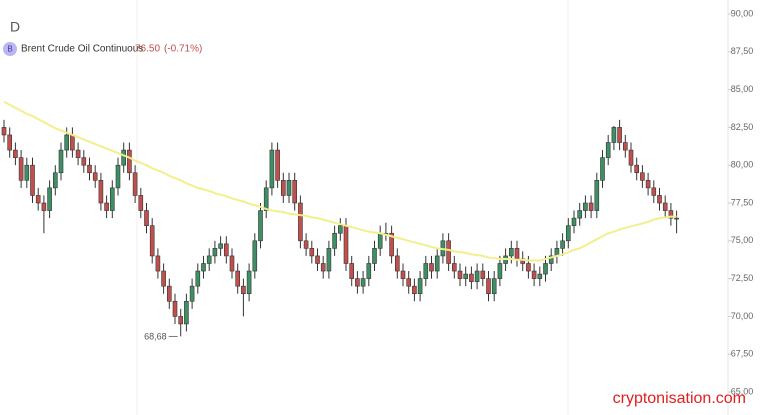  What do you see at coordinates (742, 13) in the screenshot?
I see `y-tick-label: 90,00` at bounding box center [742, 13].